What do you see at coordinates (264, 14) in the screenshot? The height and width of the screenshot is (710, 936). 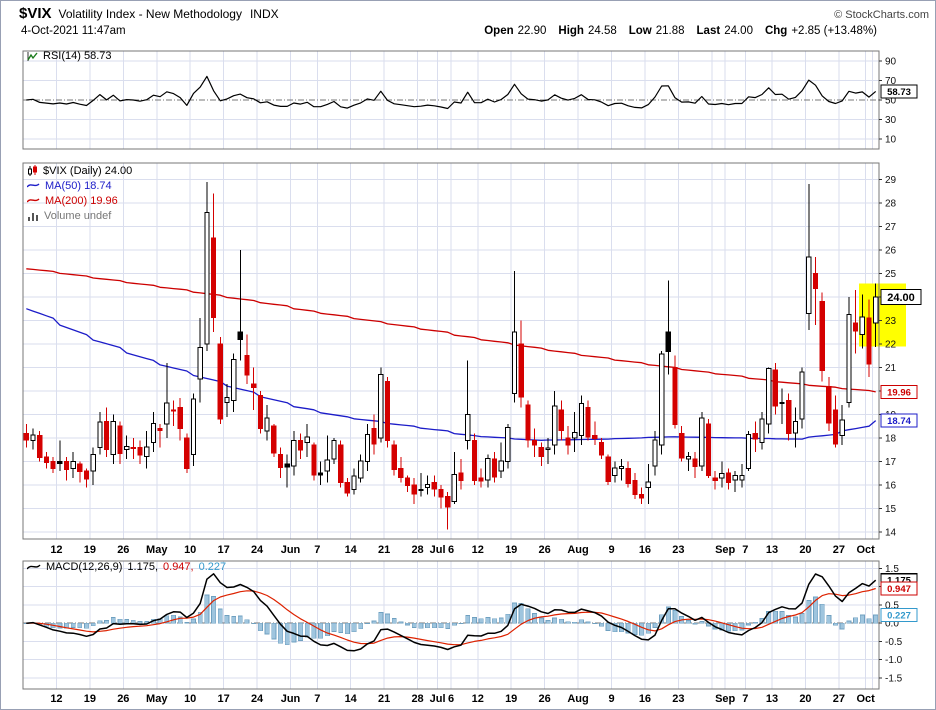 I see `exchange-label: INDX` at bounding box center [264, 14].